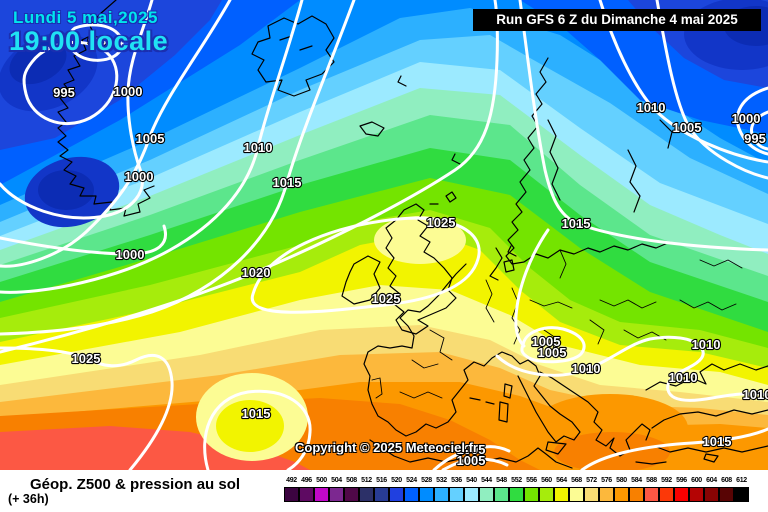 The width and height of the screenshot is (768, 512). Describe the element at coordinates (561, 480) in the screenshot. I see `scale-tick-value: 564` at that location.